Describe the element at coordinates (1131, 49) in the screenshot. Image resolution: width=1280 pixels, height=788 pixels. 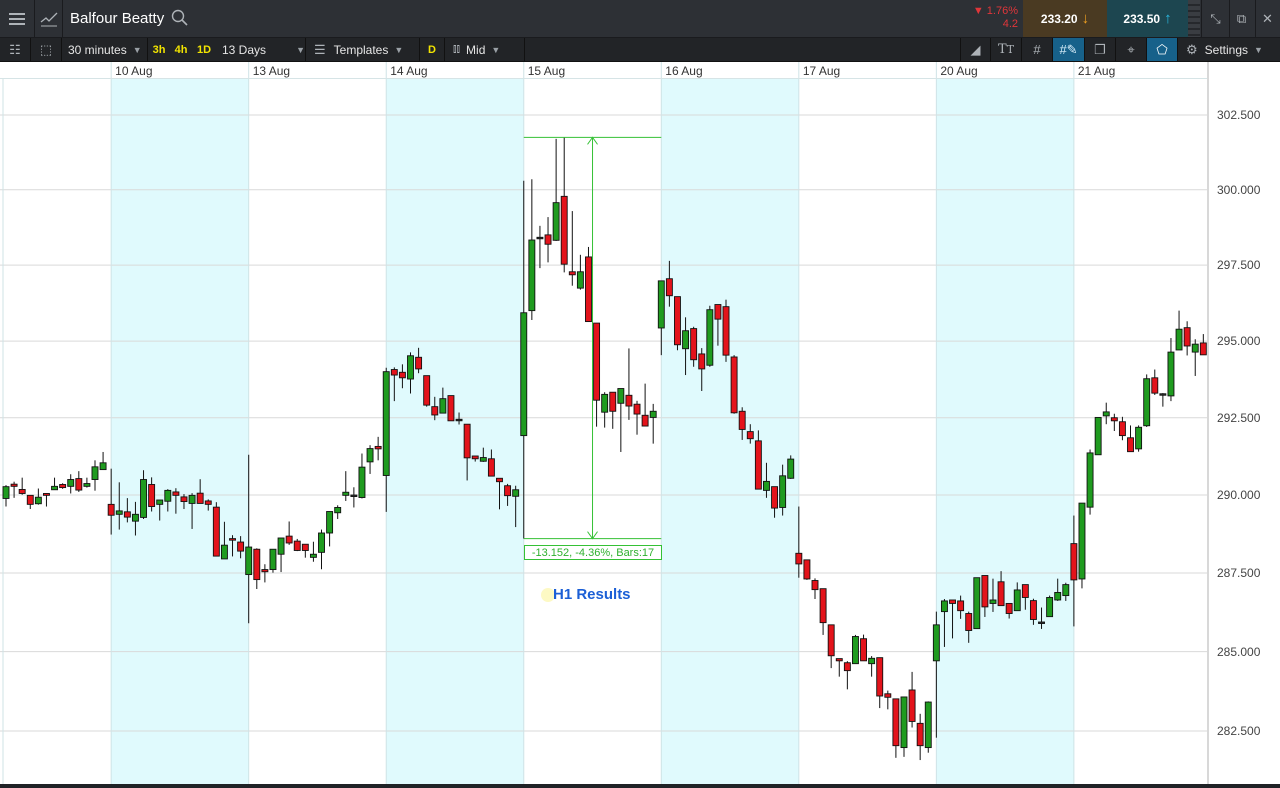
I see `crosshair-icon: ⌖` at that location.